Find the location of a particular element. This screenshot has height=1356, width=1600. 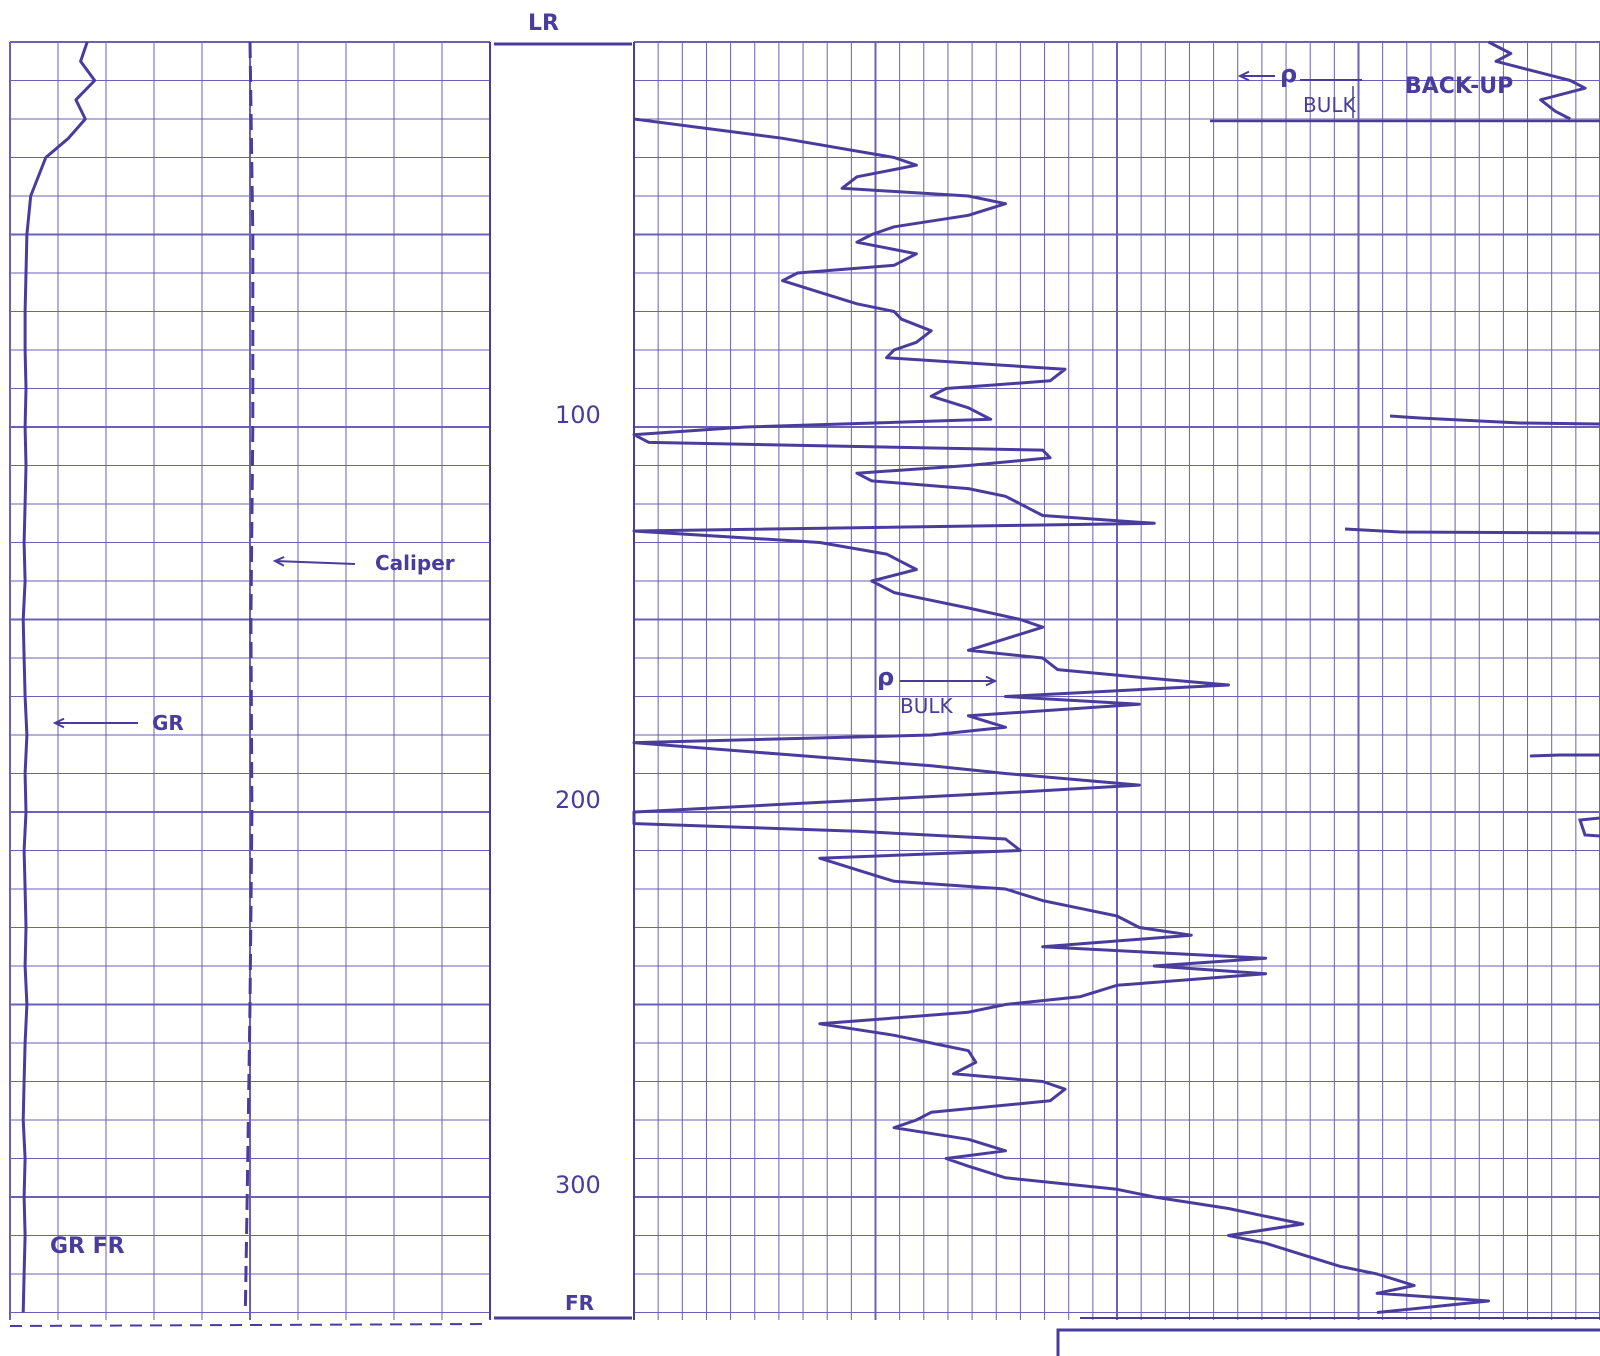

rho-bulk-backup-curve is located at coordinates (1537, 80).